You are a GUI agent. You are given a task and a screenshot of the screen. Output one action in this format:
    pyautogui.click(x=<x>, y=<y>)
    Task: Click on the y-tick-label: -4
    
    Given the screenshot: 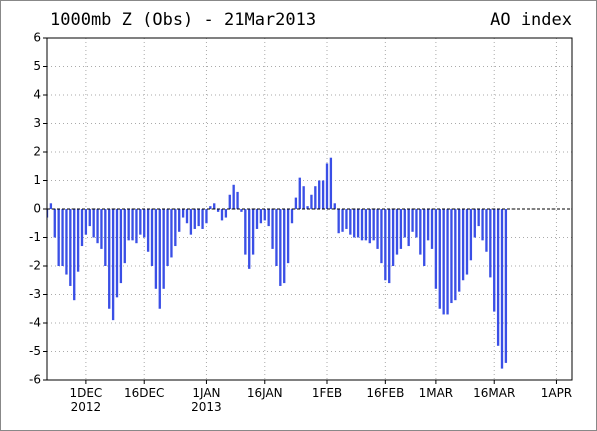 What is the action you would take?
    pyautogui.click(x=35, y=323)
    